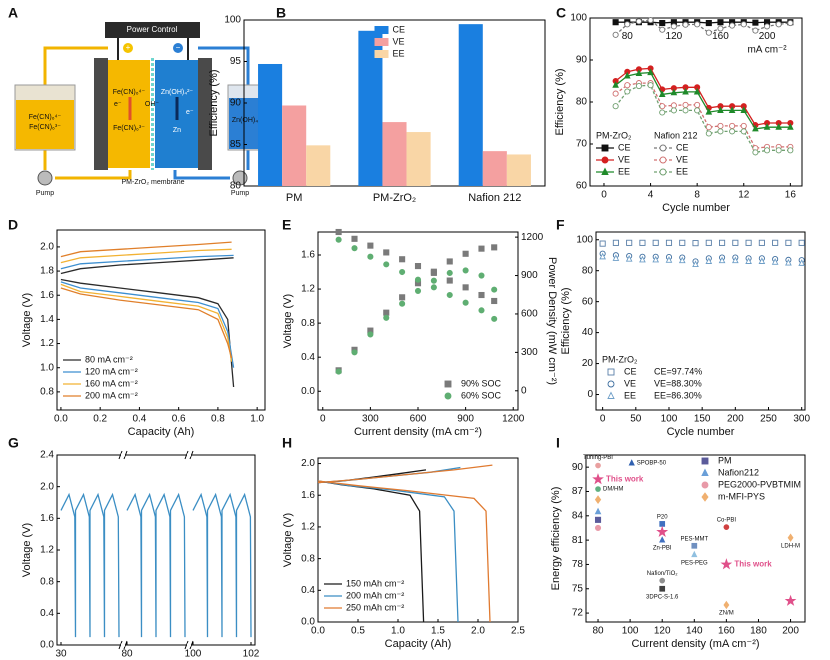 The image size is (830, 660). What do you see at coordinates (720, 36) in the screenshot?
I see `annotation: 160` at bounding box center [720, 36].